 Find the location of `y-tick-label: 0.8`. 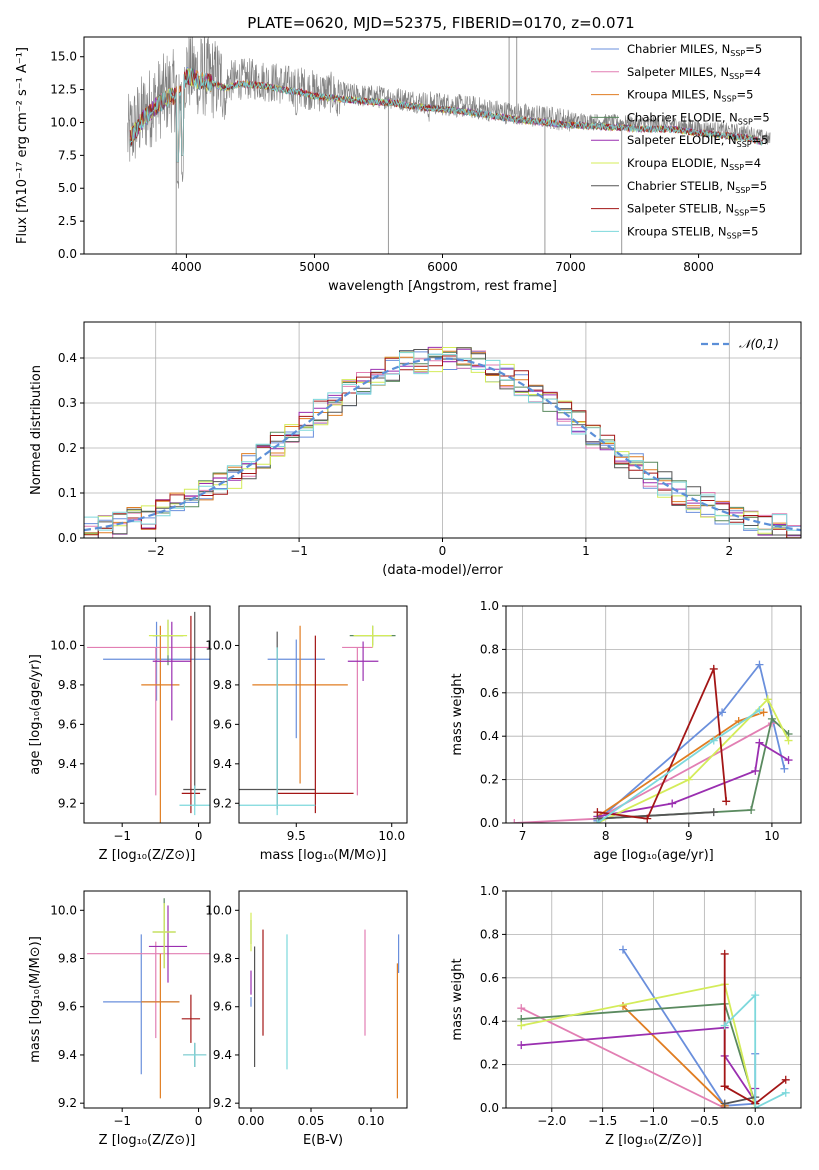

y-tick-label: 0.8 is located at coordinates (489, 649).